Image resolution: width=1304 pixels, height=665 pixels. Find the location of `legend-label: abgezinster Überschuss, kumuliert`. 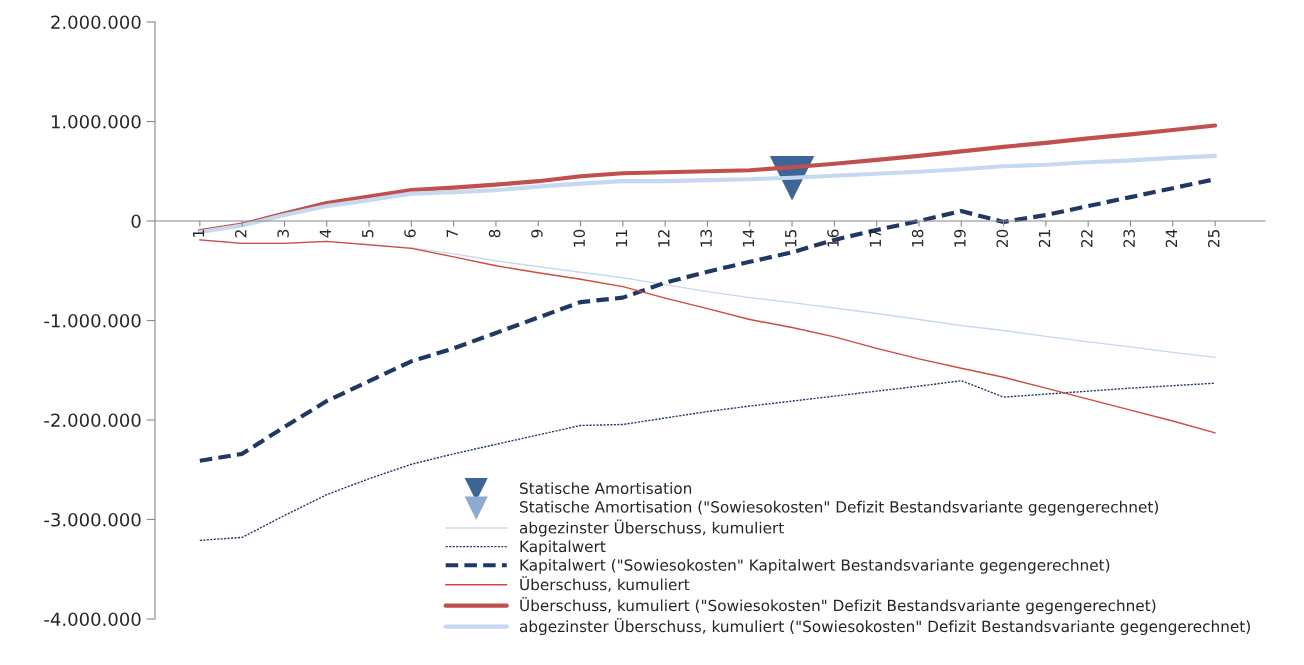

legend-label: abgezinster Überschuss, kumuliert is located at coordinates (651, 528).